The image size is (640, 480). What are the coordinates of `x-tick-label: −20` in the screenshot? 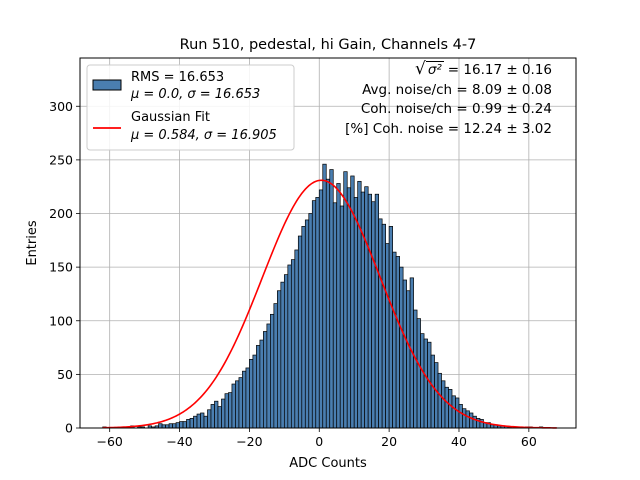 It's located at (249, 441).